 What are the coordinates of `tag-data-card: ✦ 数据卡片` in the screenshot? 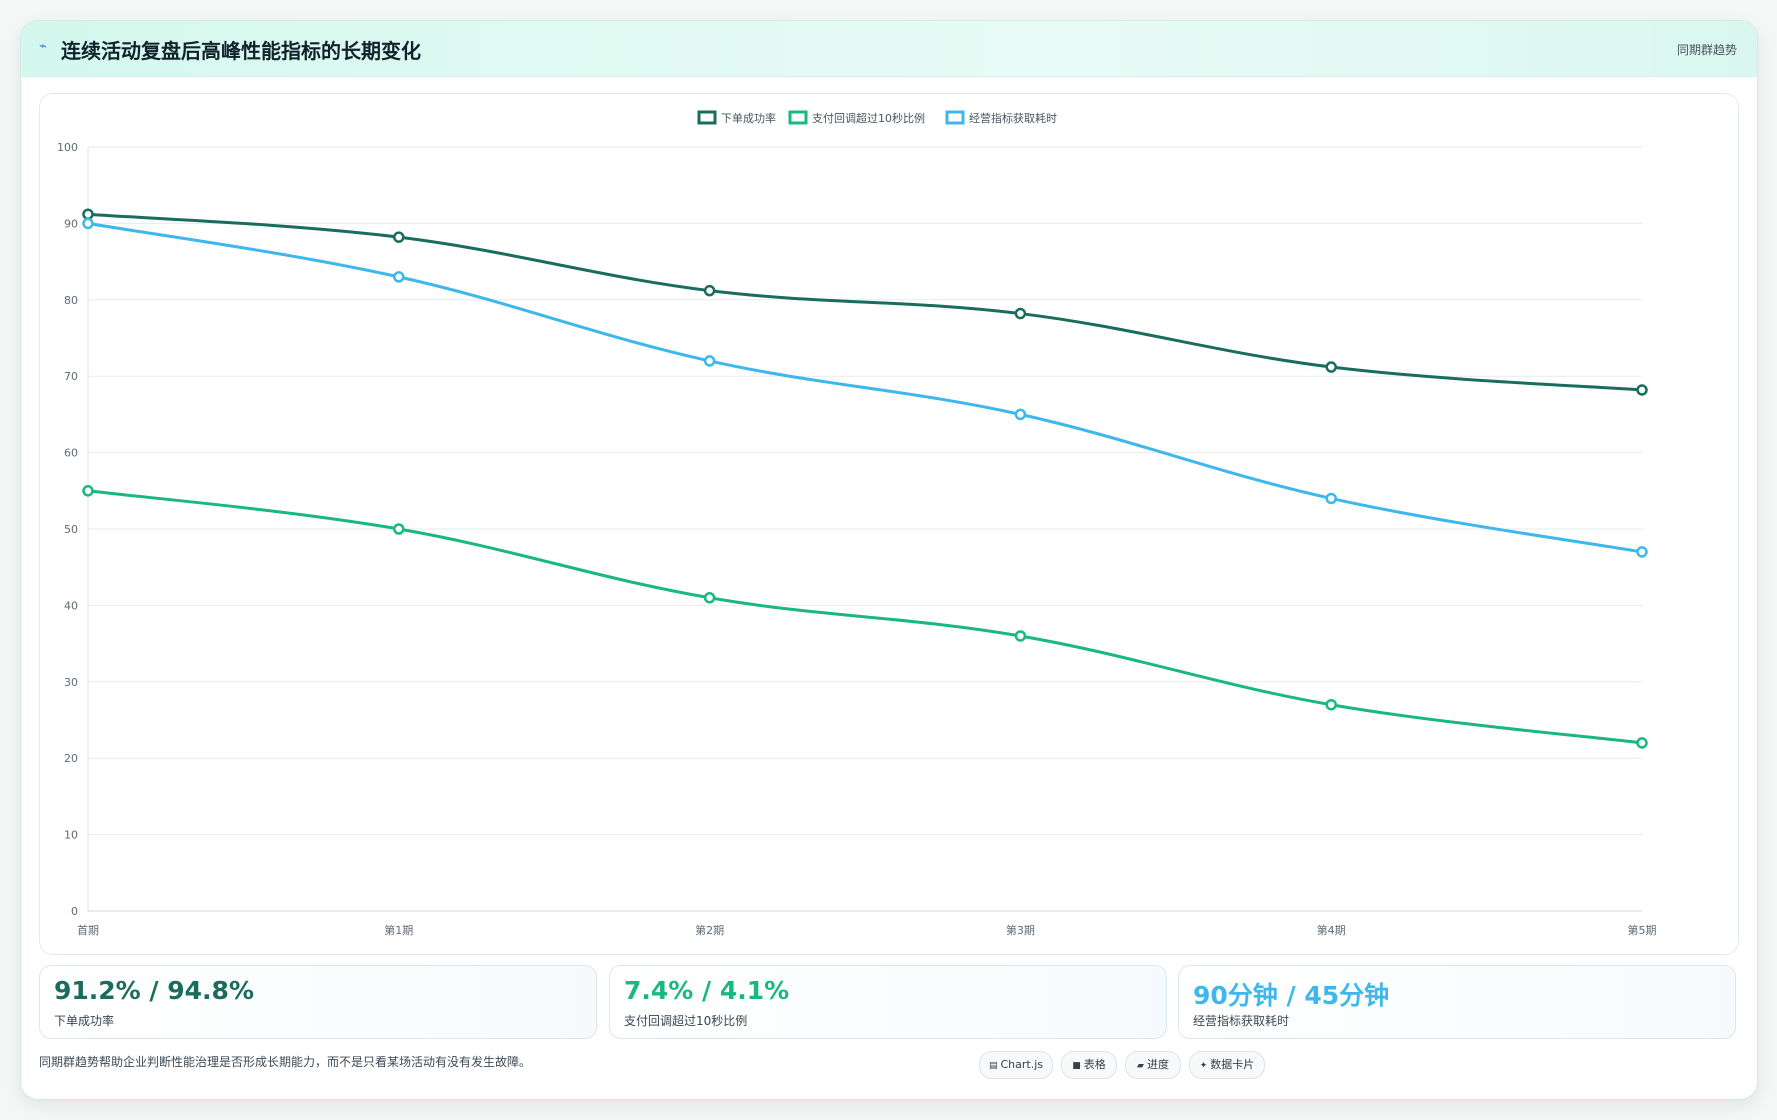 It's located at (1227, 1065).